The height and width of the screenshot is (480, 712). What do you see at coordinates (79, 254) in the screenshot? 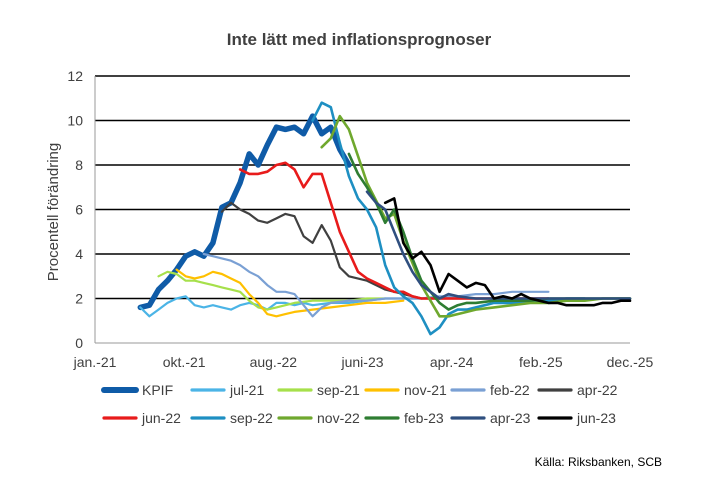
I see `y-tick-label: 4` at bounding box center [79, 254].